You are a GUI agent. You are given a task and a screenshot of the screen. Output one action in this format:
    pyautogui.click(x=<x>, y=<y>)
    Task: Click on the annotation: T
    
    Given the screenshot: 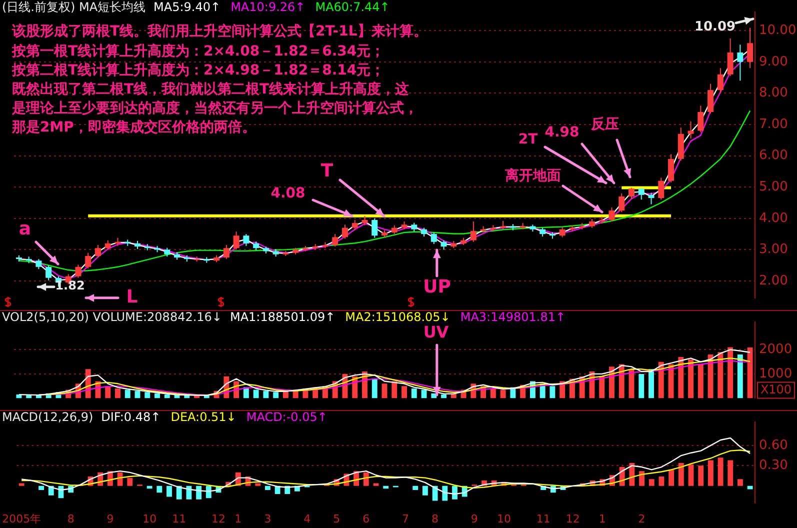 What is the action you would take?
    pyautogui.click(x=327, y=171)
    